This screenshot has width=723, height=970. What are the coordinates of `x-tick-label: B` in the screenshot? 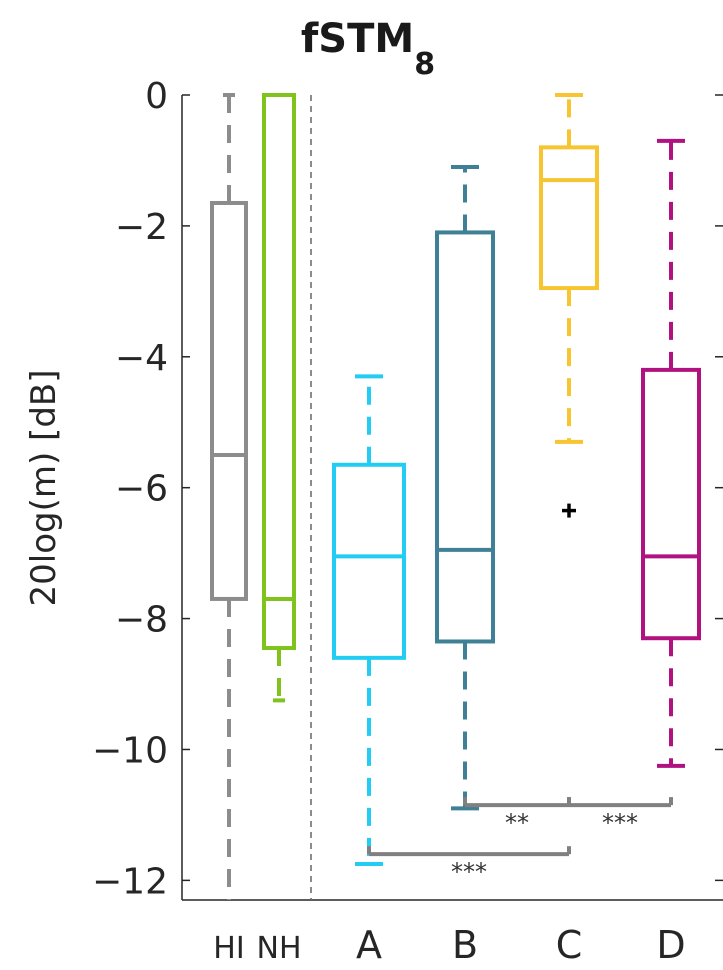 It's located at (465, 945).